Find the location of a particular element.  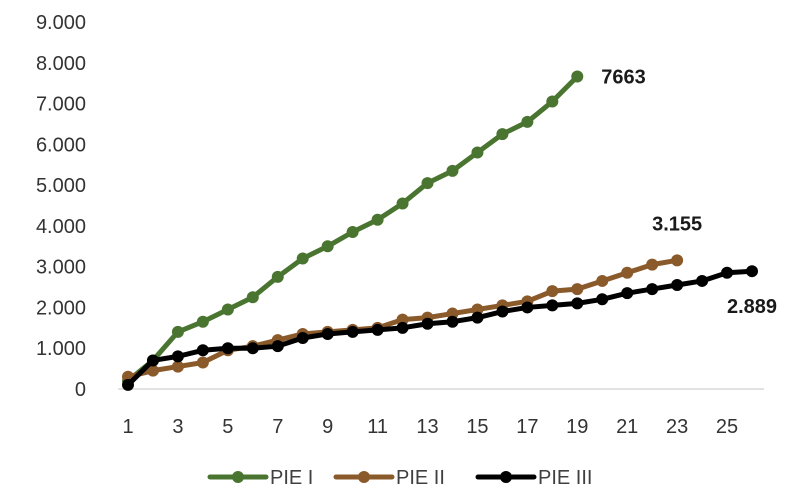

x-tick-label: 15 is located at coordinates (477, 427).